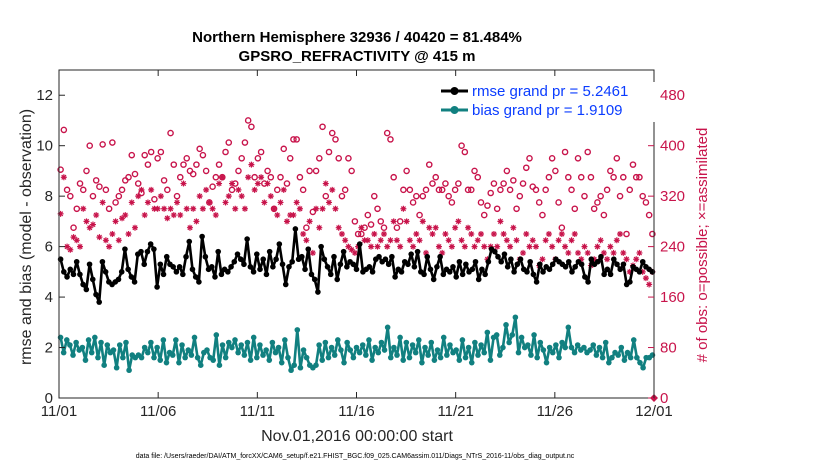  What do you see at coordinates (550, 91) in the screenshot?
I see `legend-label-rmse: rmse grand pr = 5.2461` at bounding box center [550, 91].